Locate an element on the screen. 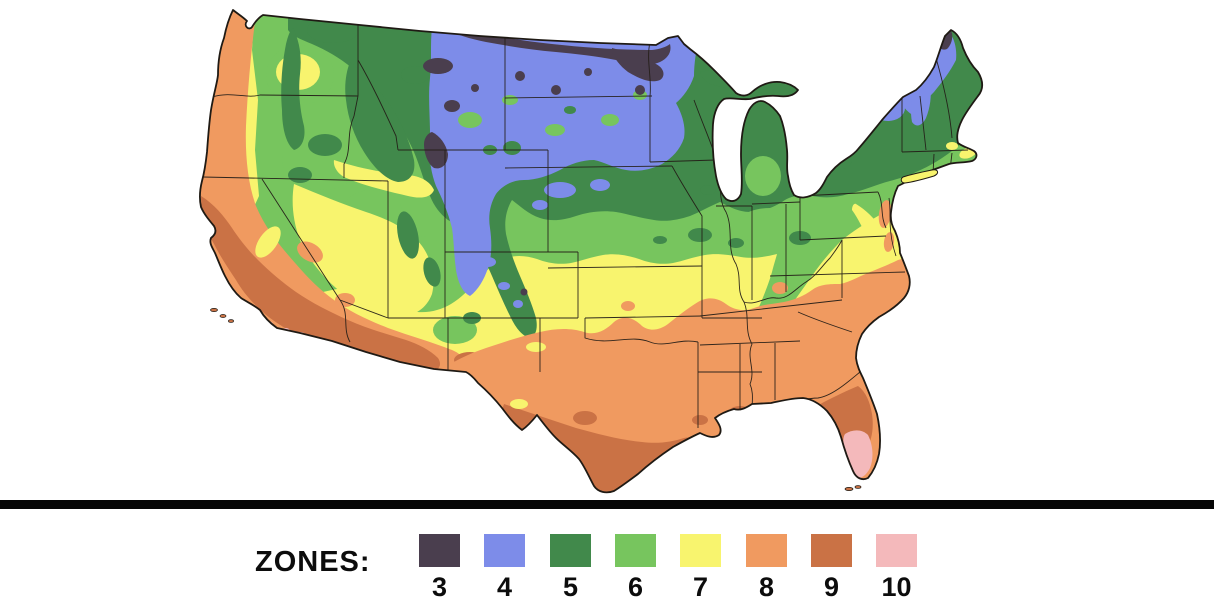  zone-8-swatch is located at coordinates (766, 550).